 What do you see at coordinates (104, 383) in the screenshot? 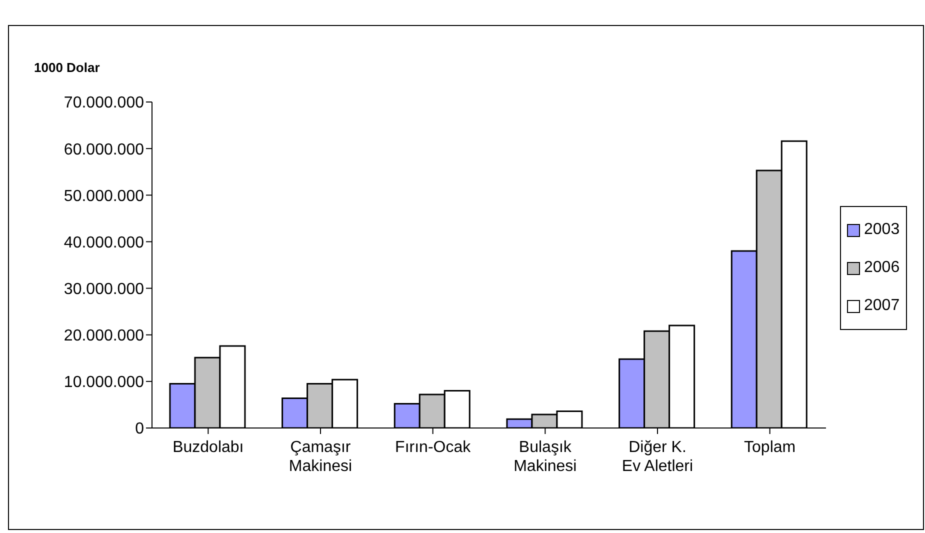
I see `y-tick-label: 10.000.000` at bounding box center [104, 383].